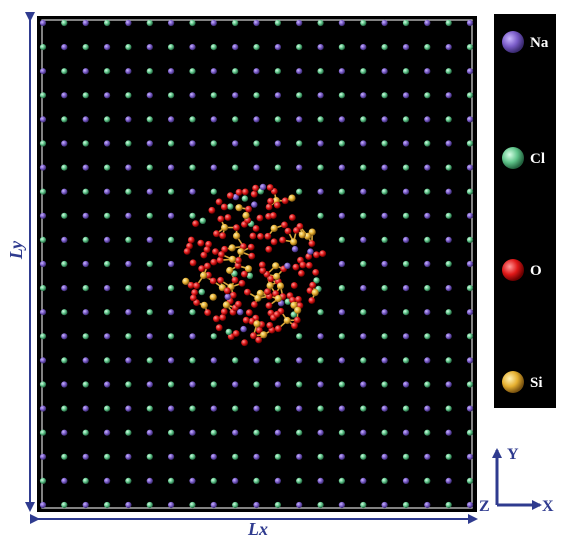  I want to click on legend-item-cl: Cl, so click(523, 158).